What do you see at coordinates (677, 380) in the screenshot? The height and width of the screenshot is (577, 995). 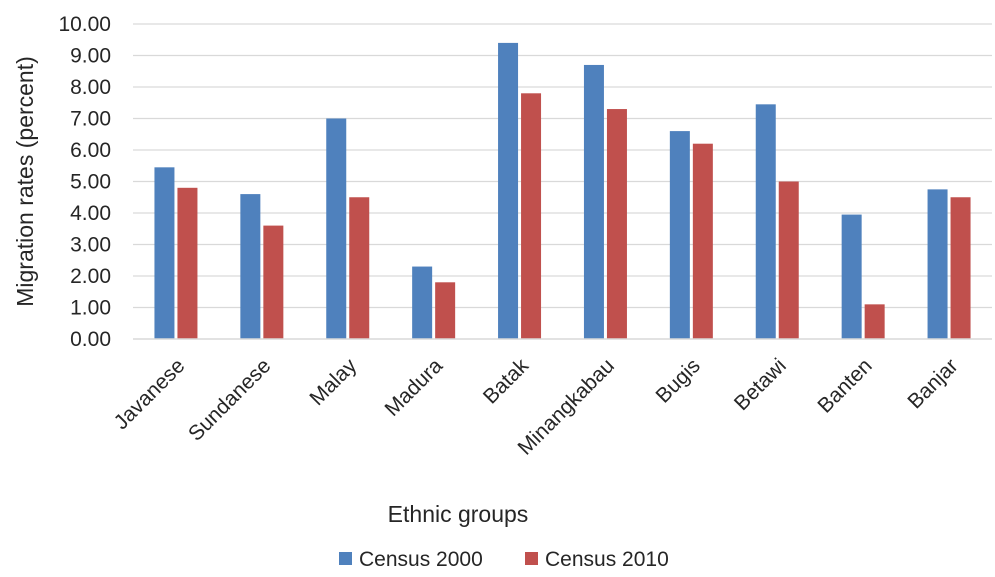 I see `x-tick-label: Bugis` at bounding box center [677, 380].